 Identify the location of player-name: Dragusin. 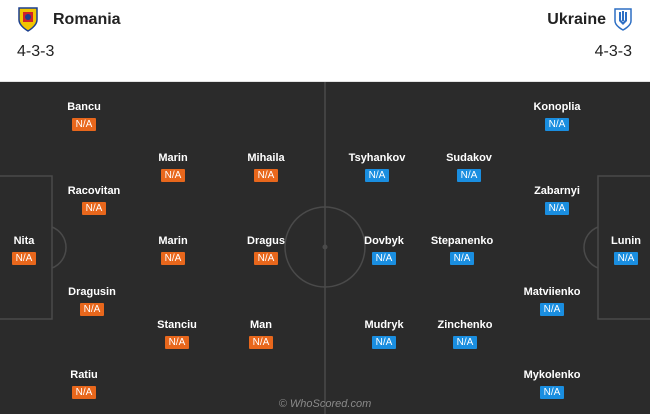
(92, 292).